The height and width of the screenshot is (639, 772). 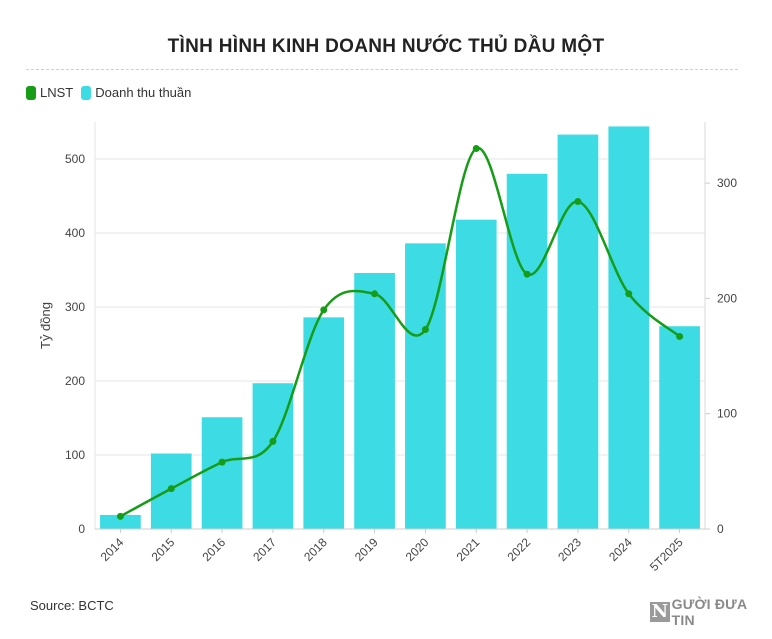 I want to click on legend-item-lnst: LNST, so click(x=49, y=92).